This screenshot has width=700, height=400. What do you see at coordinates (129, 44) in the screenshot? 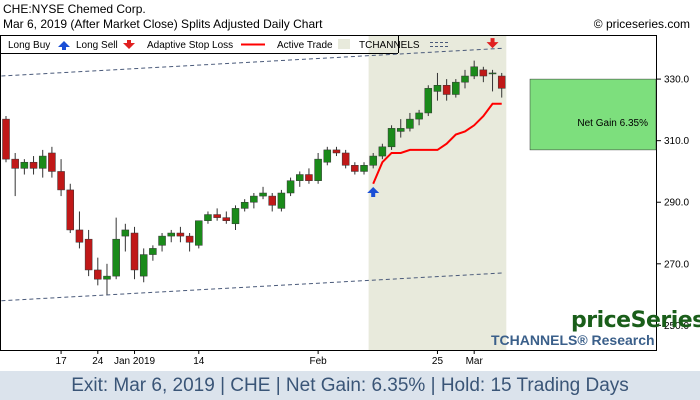
I see `legend-sell-arrow-icon` at bounding box center [129, 44].